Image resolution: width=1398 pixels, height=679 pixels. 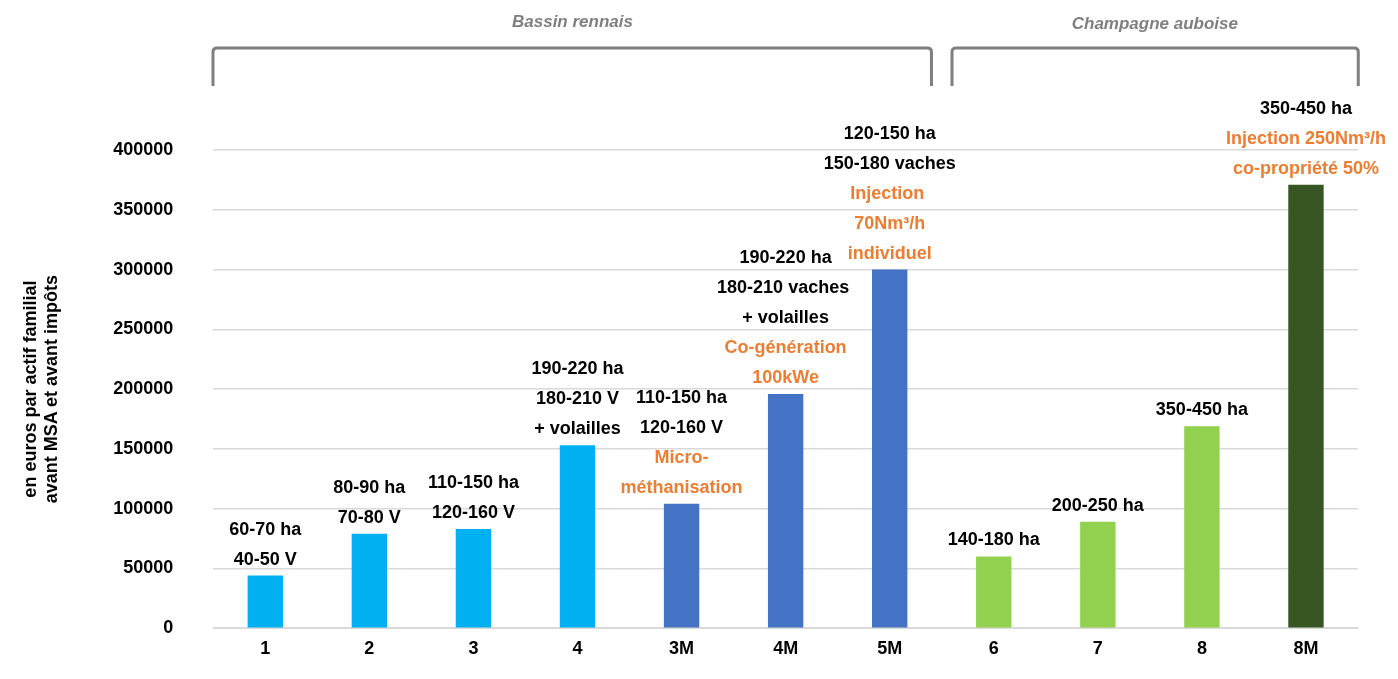 I want to click on annotation: Co-génération 100kWe, so click(x=785, y=361).